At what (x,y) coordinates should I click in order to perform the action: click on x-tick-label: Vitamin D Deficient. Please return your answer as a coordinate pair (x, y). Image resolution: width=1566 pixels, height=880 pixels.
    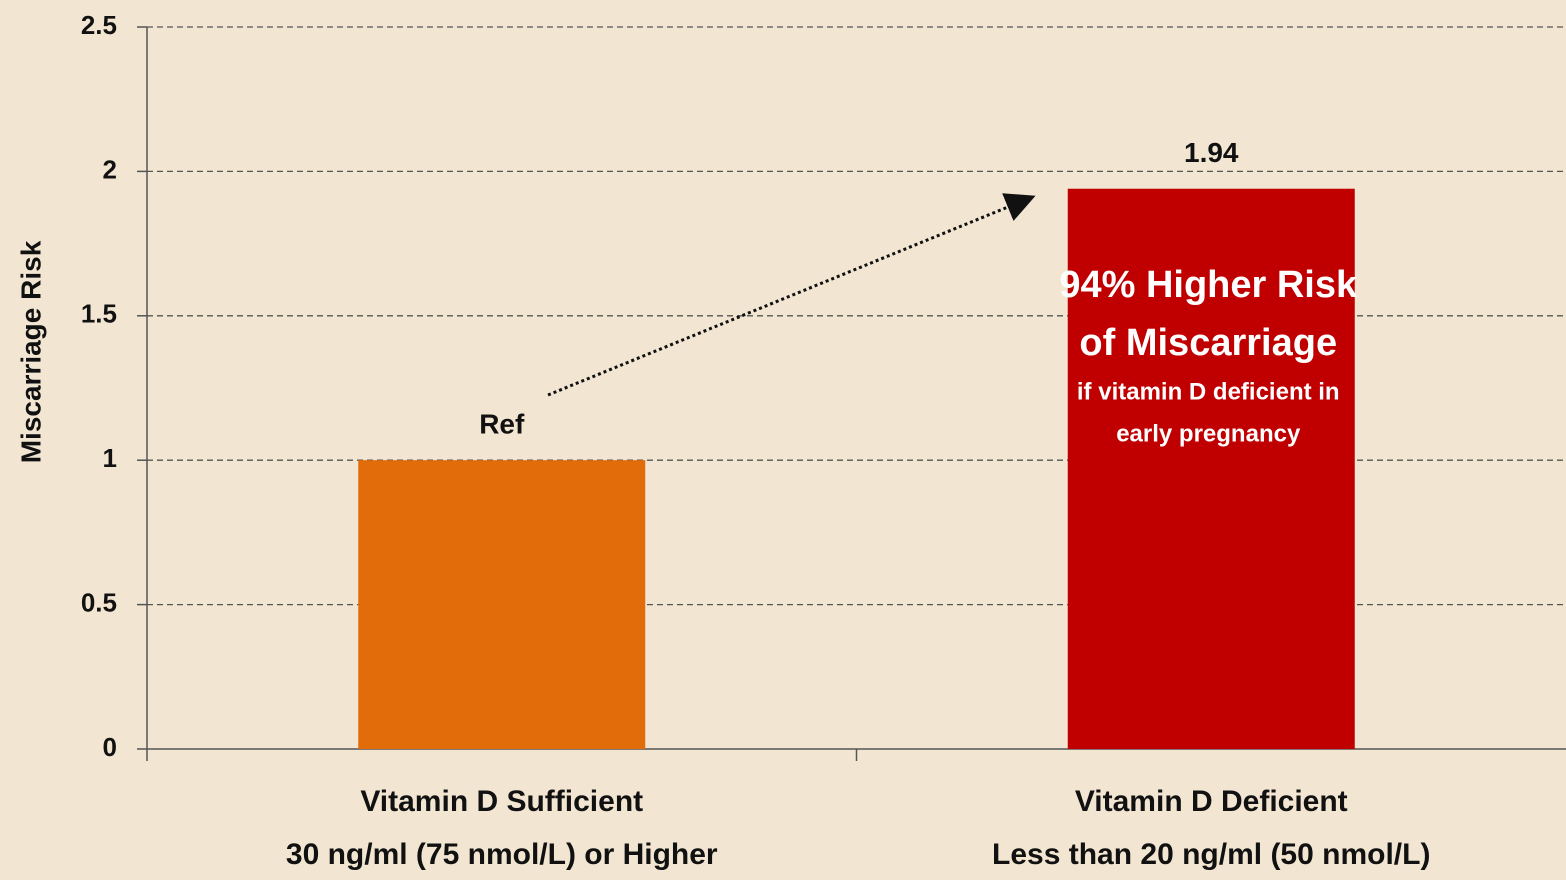
    Looking at the image, I should click on (1211, 801).